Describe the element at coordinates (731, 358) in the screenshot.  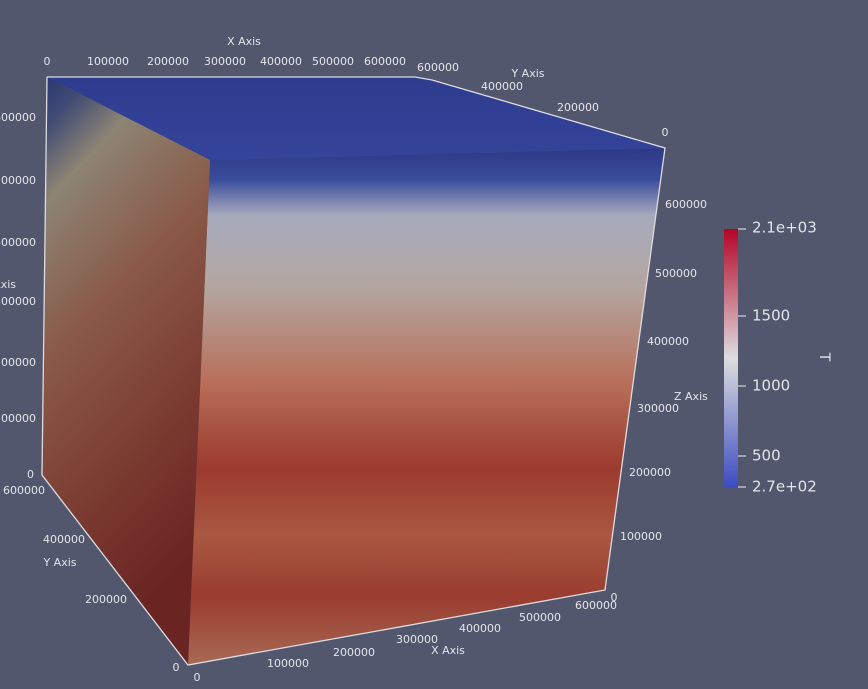
I see `colorbar` at that location.